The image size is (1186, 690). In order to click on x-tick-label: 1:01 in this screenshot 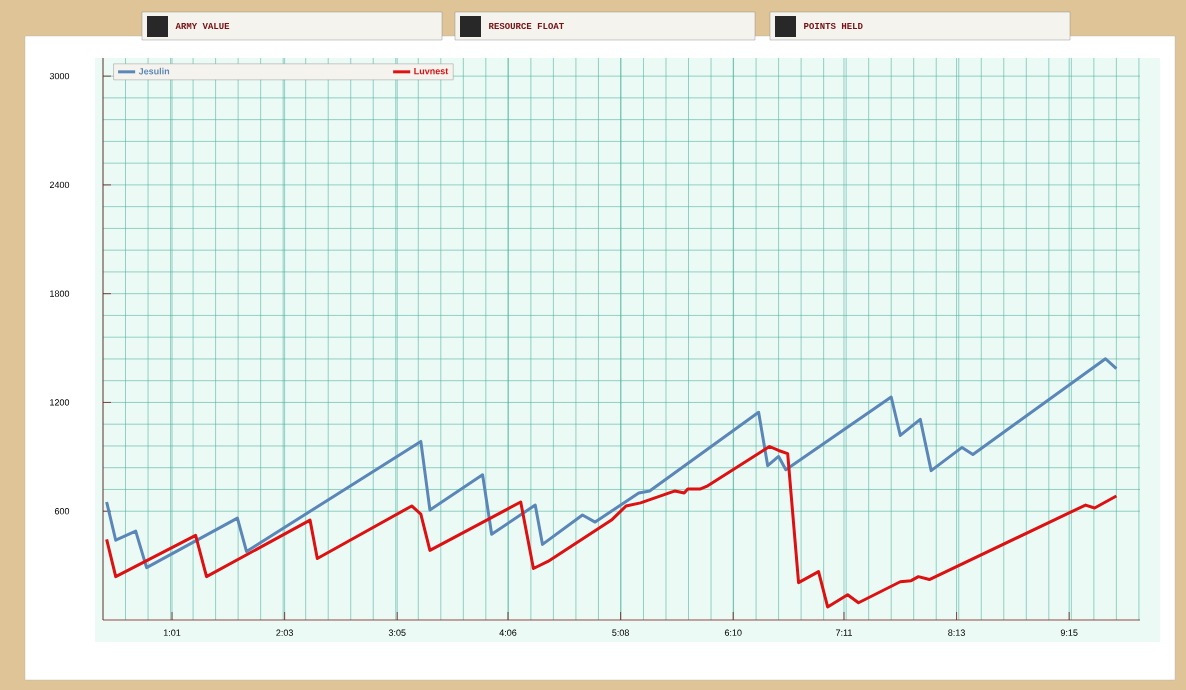, I will do `click(172, 632)`.